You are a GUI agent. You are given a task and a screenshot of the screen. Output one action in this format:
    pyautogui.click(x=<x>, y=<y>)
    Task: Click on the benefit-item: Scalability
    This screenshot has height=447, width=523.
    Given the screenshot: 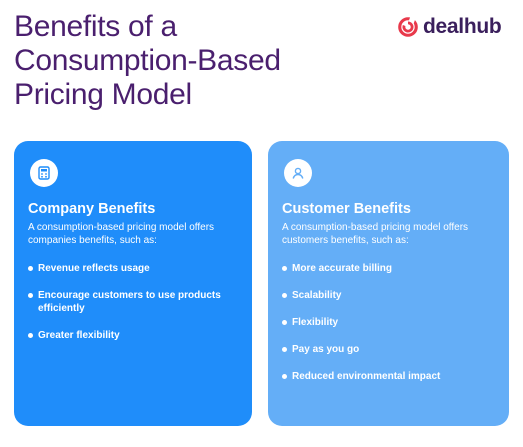 What is the action you would take?
    pyautogui.click(x=389, y=295)
    